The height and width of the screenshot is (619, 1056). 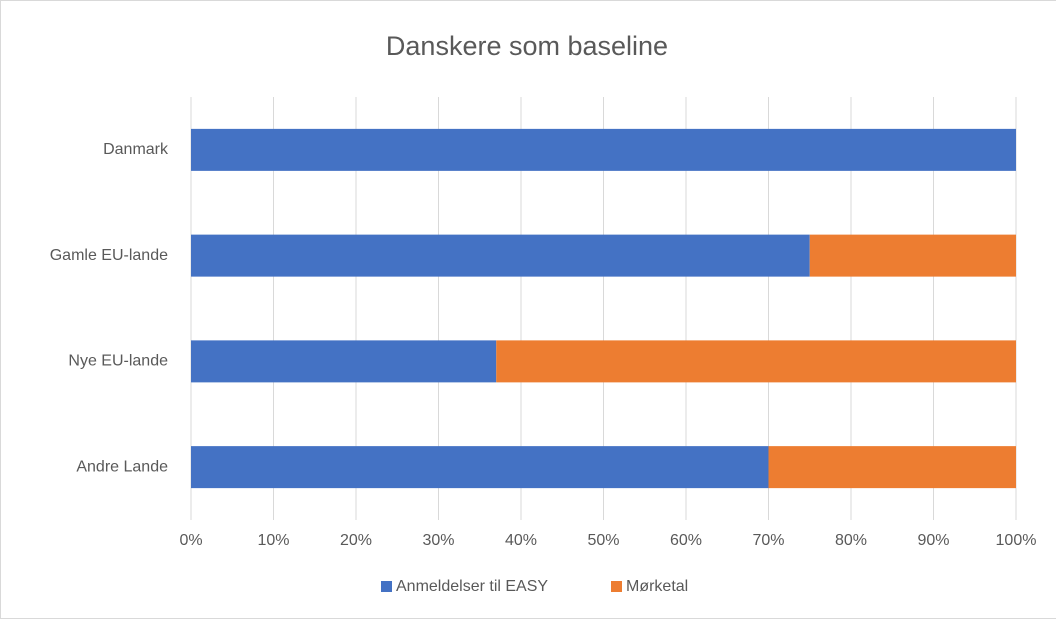 I want to click on x-tick-label: 100%, so click(x=1016, y=540).